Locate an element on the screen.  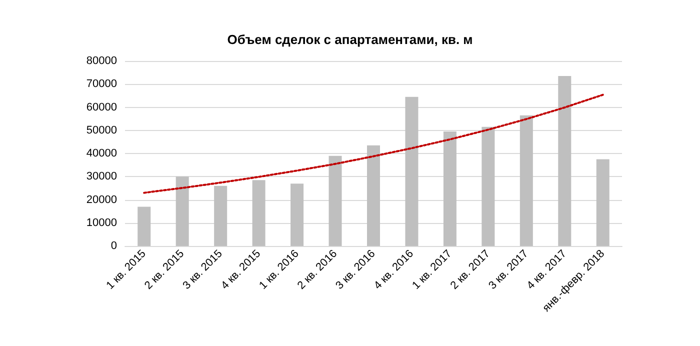
y-tick-label: 50000 is located at coordinates (101, 130).